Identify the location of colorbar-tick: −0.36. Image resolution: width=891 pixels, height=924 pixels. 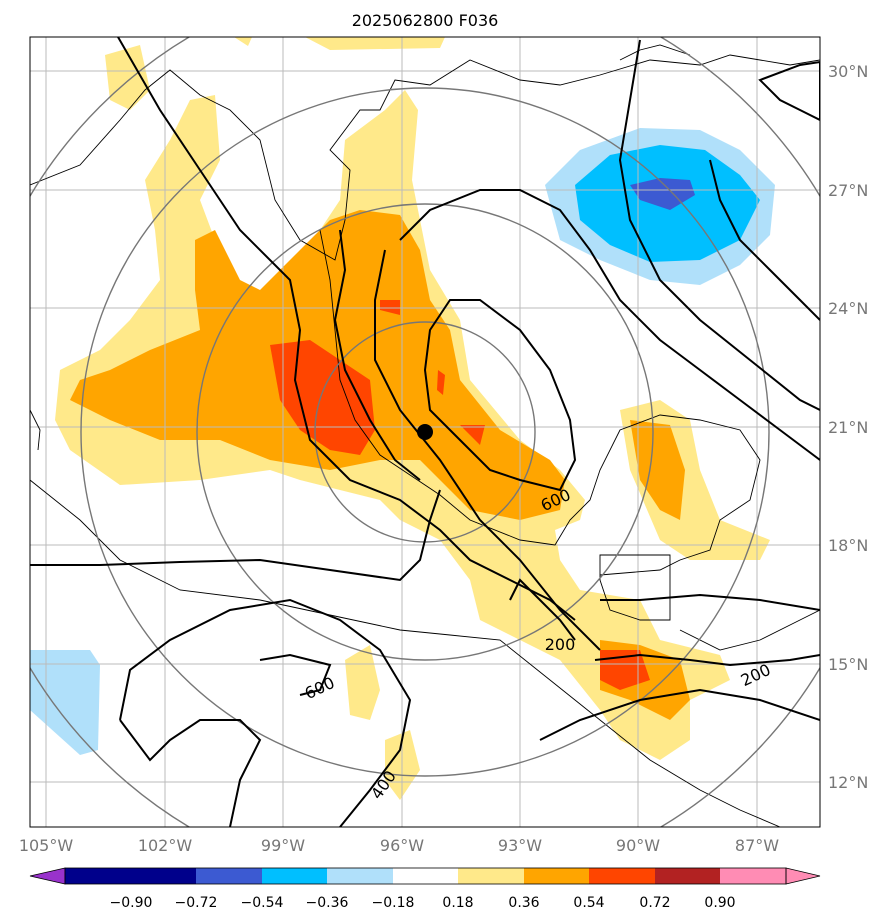
(327, 903).